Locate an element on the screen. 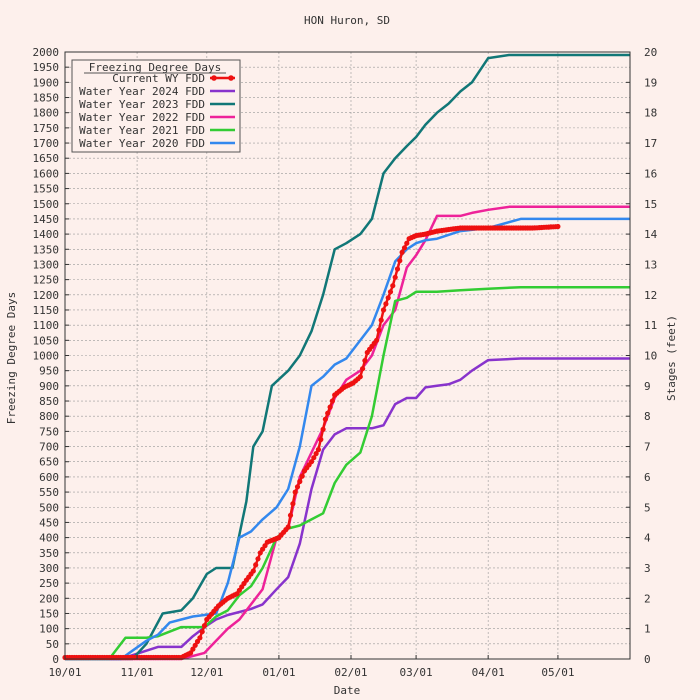  y-tick-label: 850 is located at coordinates (49, 401).